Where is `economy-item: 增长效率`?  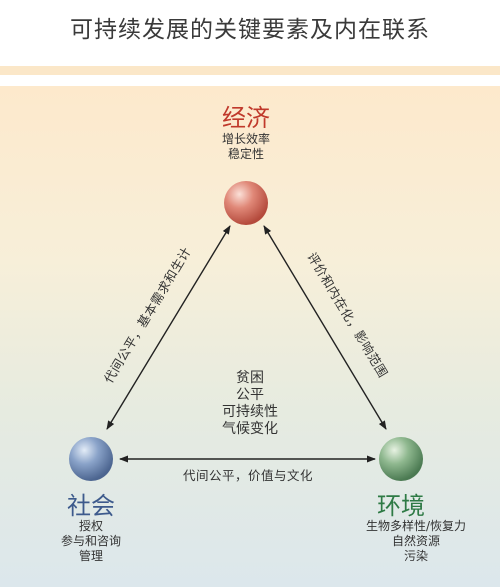
economy-item: 增长效率 is located at coordinates (245, 139).